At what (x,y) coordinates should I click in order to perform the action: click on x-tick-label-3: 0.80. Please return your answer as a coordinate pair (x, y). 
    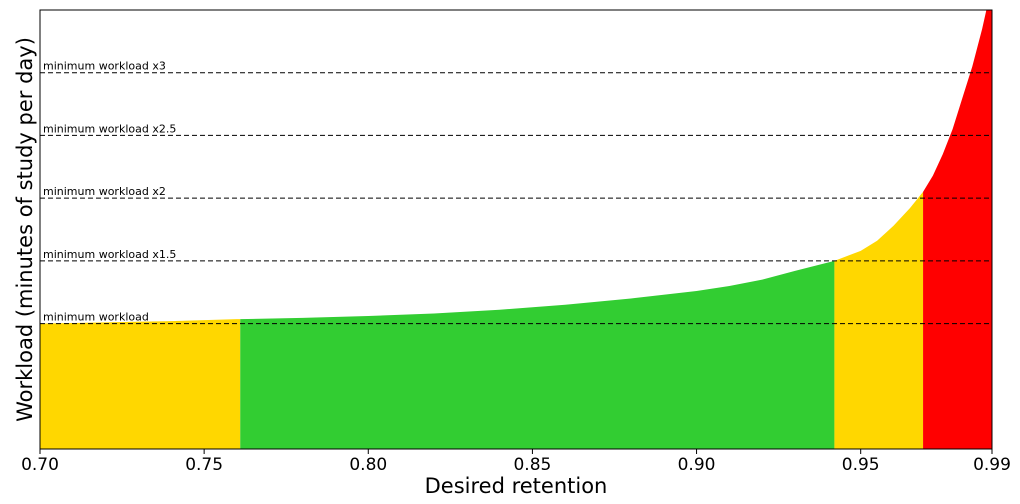
    Looking at the image, I should click on (368, 465).